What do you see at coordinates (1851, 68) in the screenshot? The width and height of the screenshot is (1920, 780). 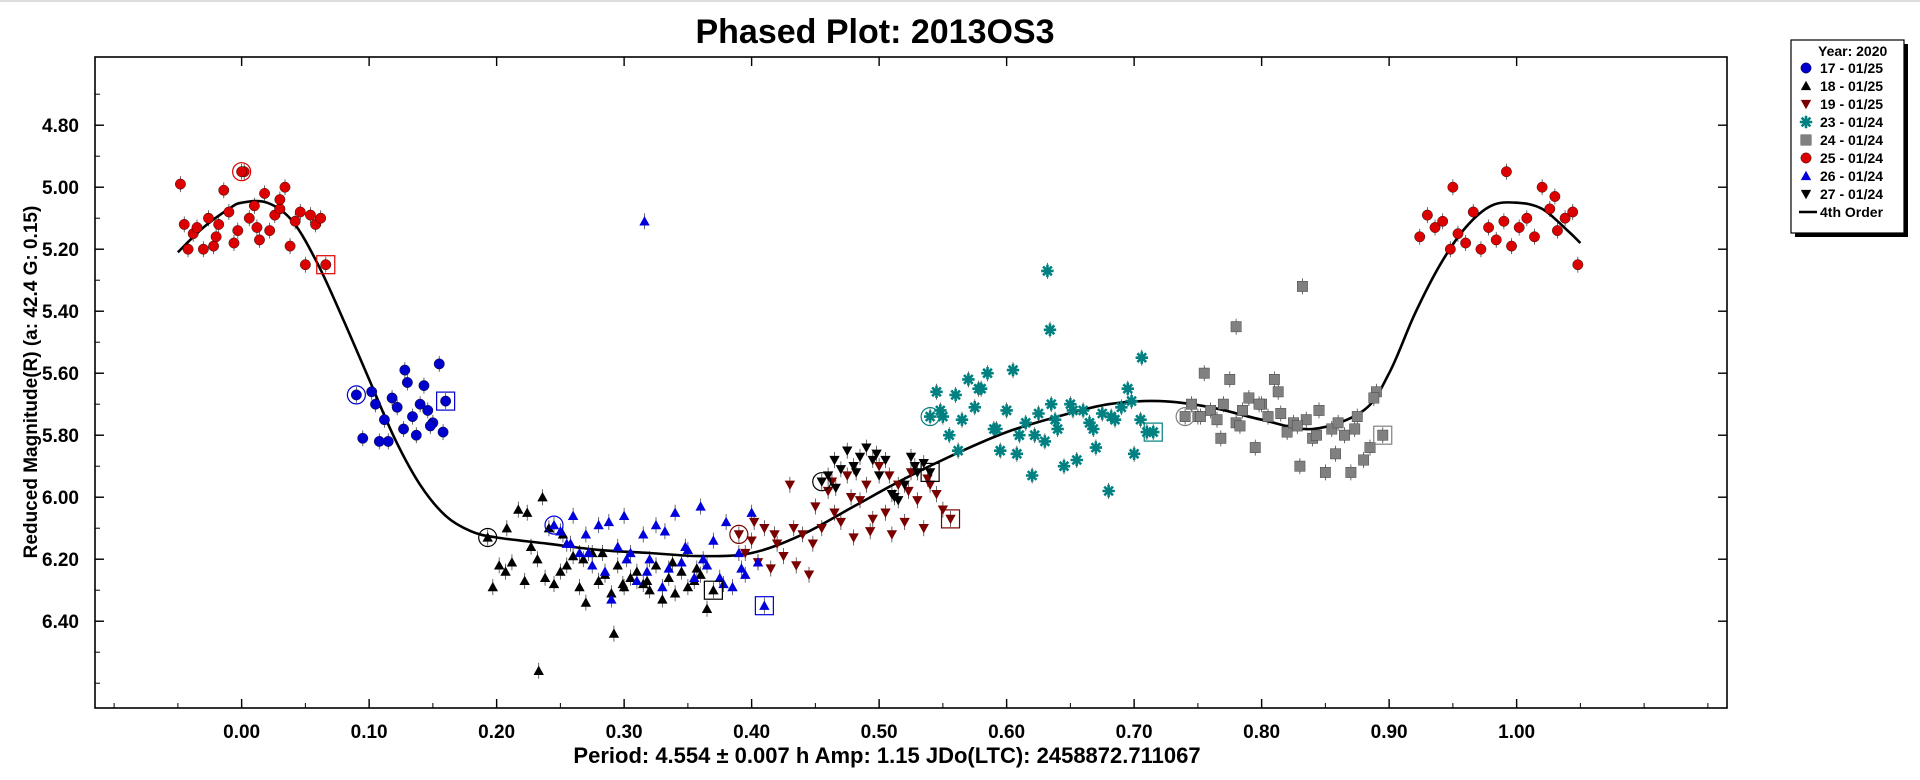 I see `legend-entry-label: 17 - 01/25` at bounding box center [1851, 68].